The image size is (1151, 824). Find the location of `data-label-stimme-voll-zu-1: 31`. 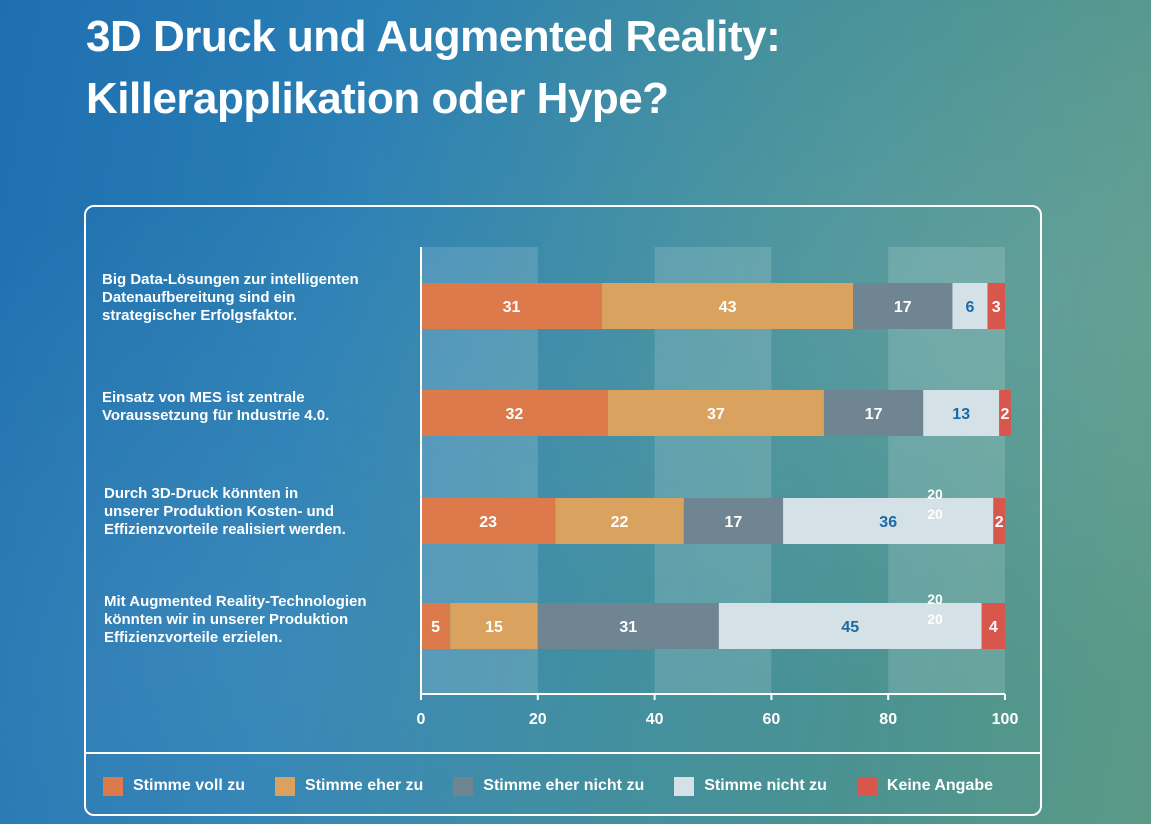

data-label-stimme-voll-zu-1: 31 is located at coordinates (512, 307).